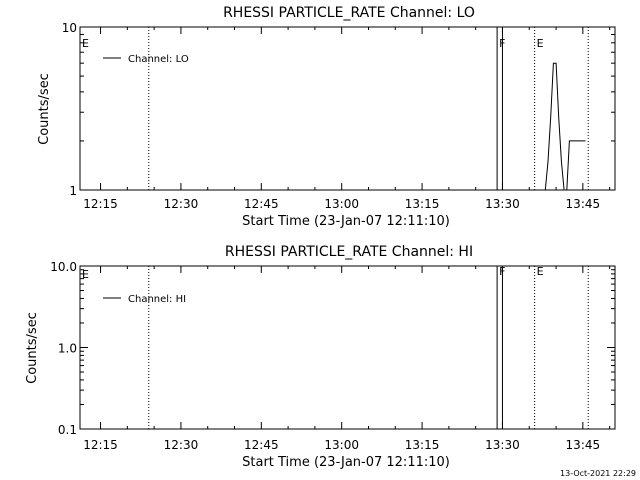 This screenshot has width=640, height=480. I want to click on lo-x-axis-label: Start Time (23-Jan-07 12:11:10), so click(346, 221).